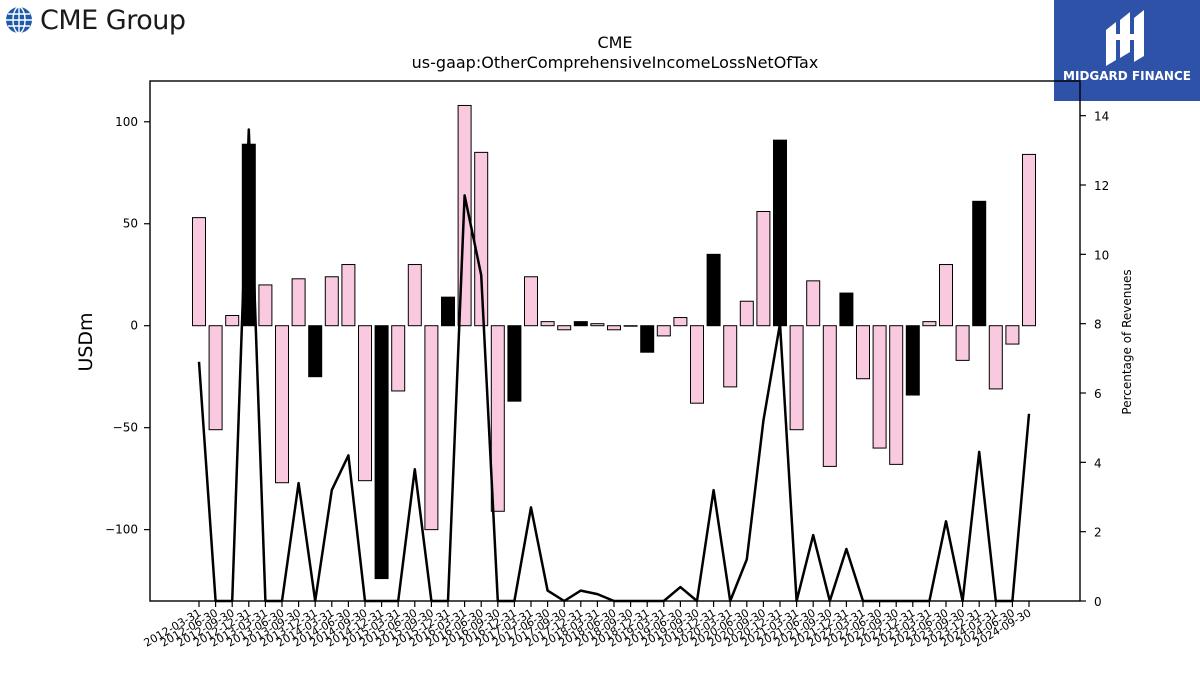 The image size is (1200, 675). I want to click on y-tick-label: 0, so click(134, 326).